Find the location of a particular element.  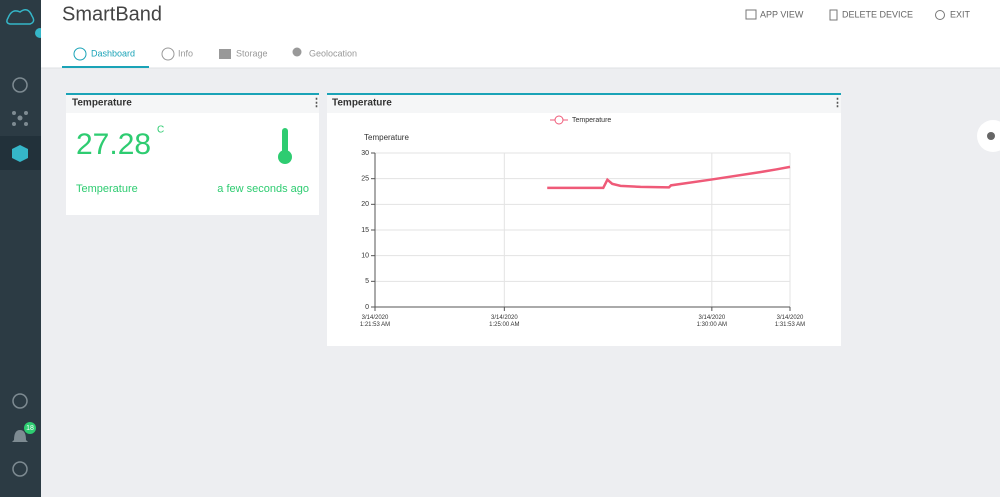

help-icon is located at coordinates (20, 401).